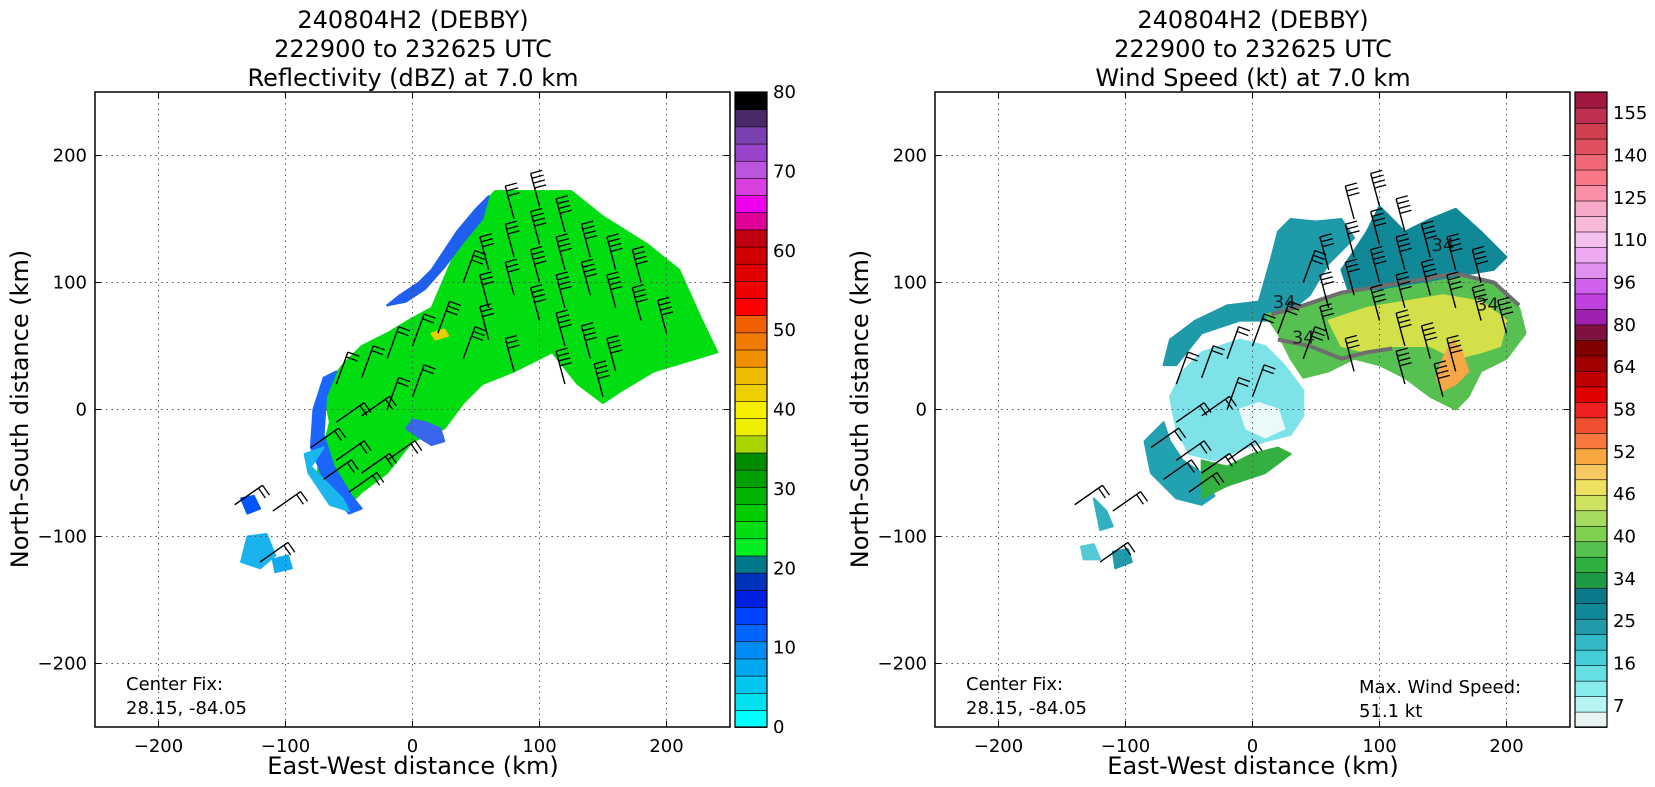 The image size is (1655, 787). Describe the element at coordinates (910, 283) in the screenshot. I see `y-tick-label: 100` at that location.